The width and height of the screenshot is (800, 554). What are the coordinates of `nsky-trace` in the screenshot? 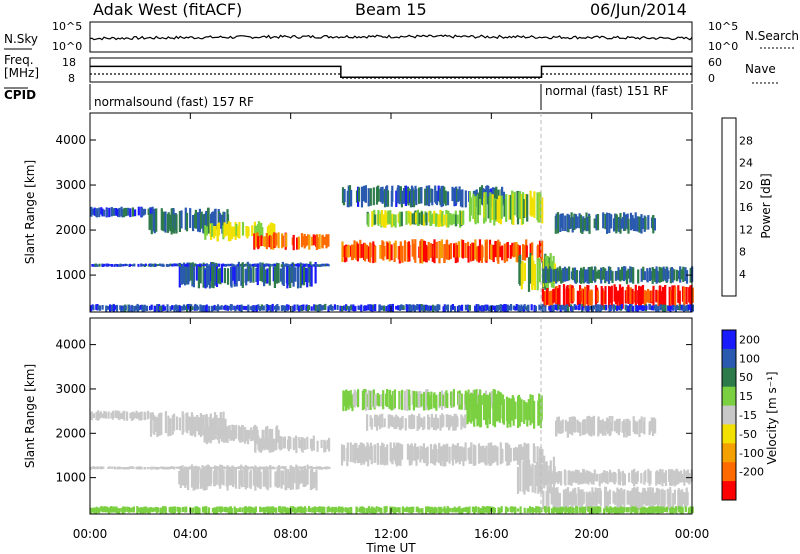 It's located at (391, 37).